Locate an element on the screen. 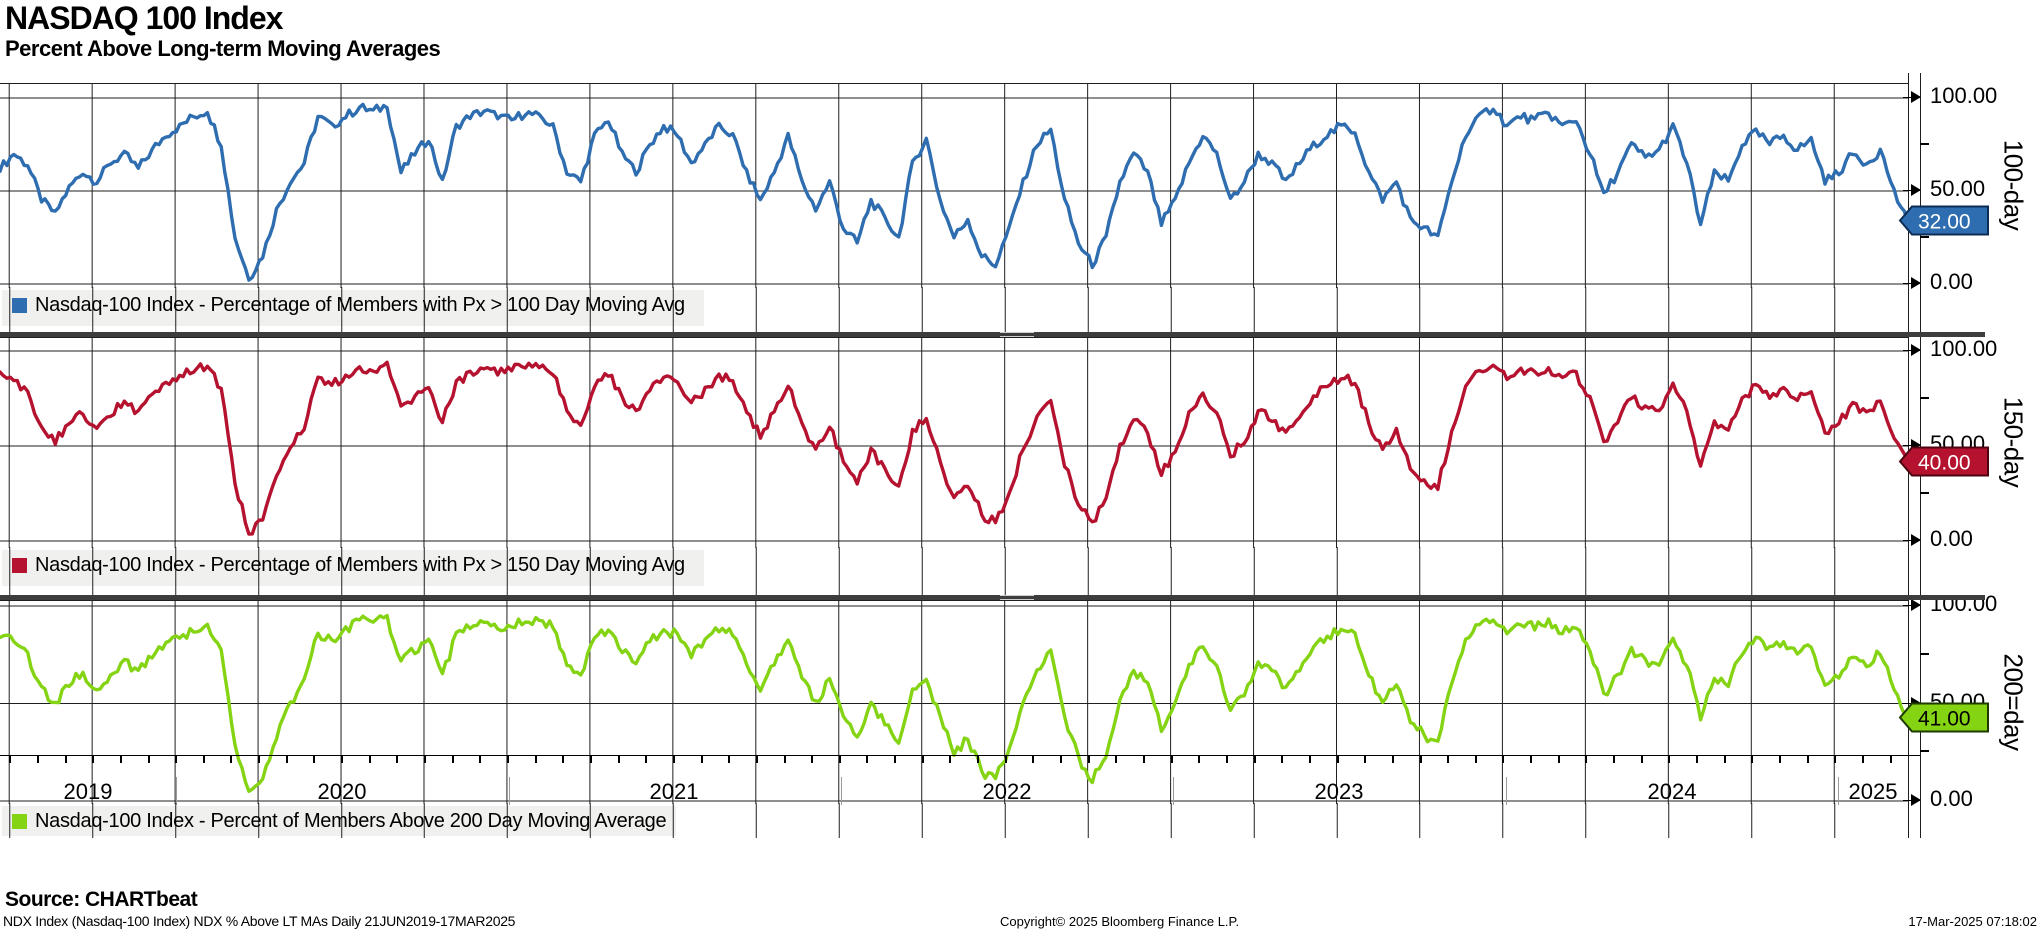  x-year-label: 2019 is located at coordinates (88, 791).